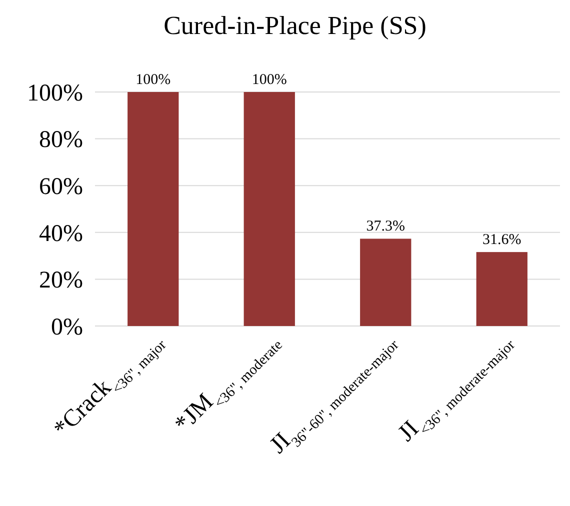  What do you see at coordinates (61, 281) in the screenshot?
I see `y-tick-label: 20%` at bounding box center [61, 281].